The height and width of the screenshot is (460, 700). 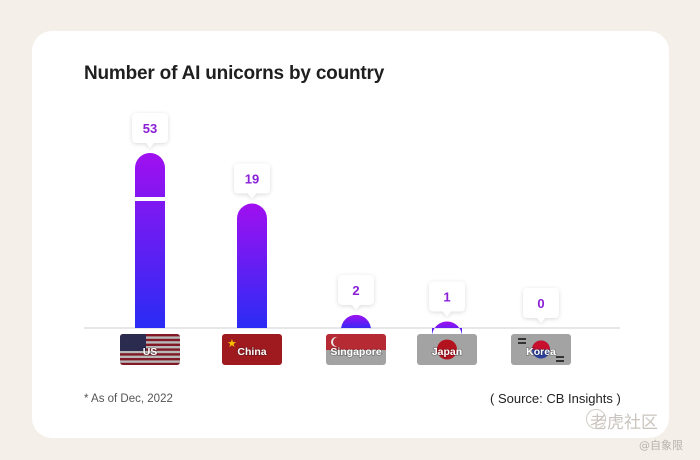 What do you see at coordinates (252, 265) in the screenshot?
I see `bar-china` at bounding box center [252, 265].